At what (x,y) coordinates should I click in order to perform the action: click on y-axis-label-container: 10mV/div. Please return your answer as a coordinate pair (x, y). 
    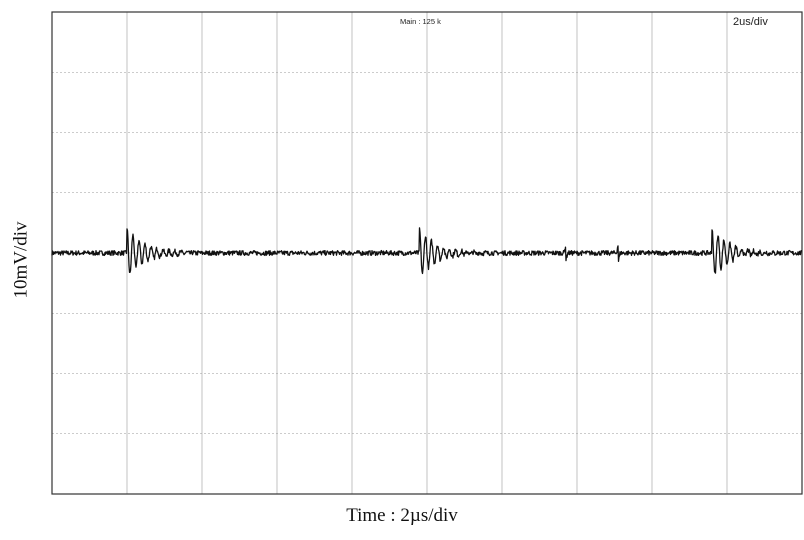
    Looking at the image, I should click on (22, 259).